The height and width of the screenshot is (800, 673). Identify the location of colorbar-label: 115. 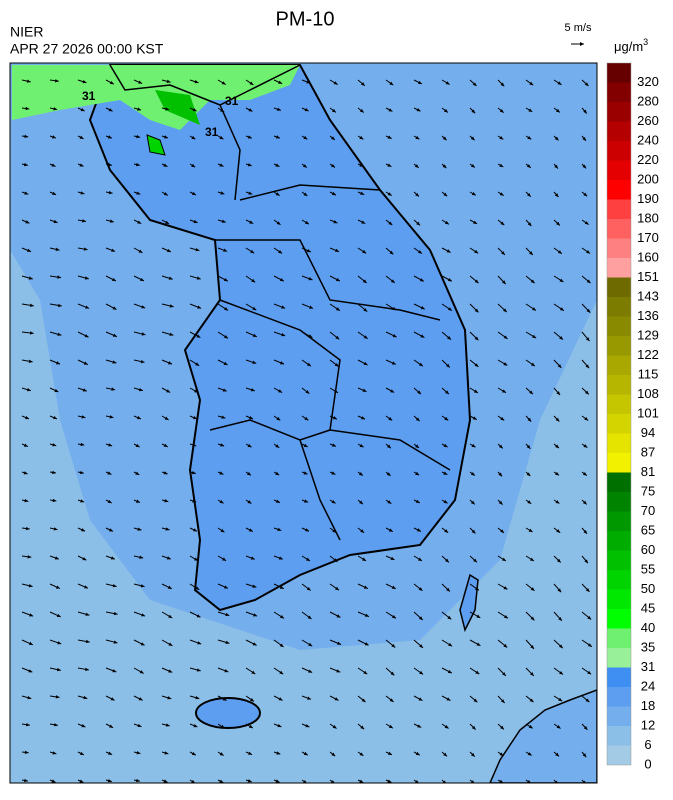
(648, 373).